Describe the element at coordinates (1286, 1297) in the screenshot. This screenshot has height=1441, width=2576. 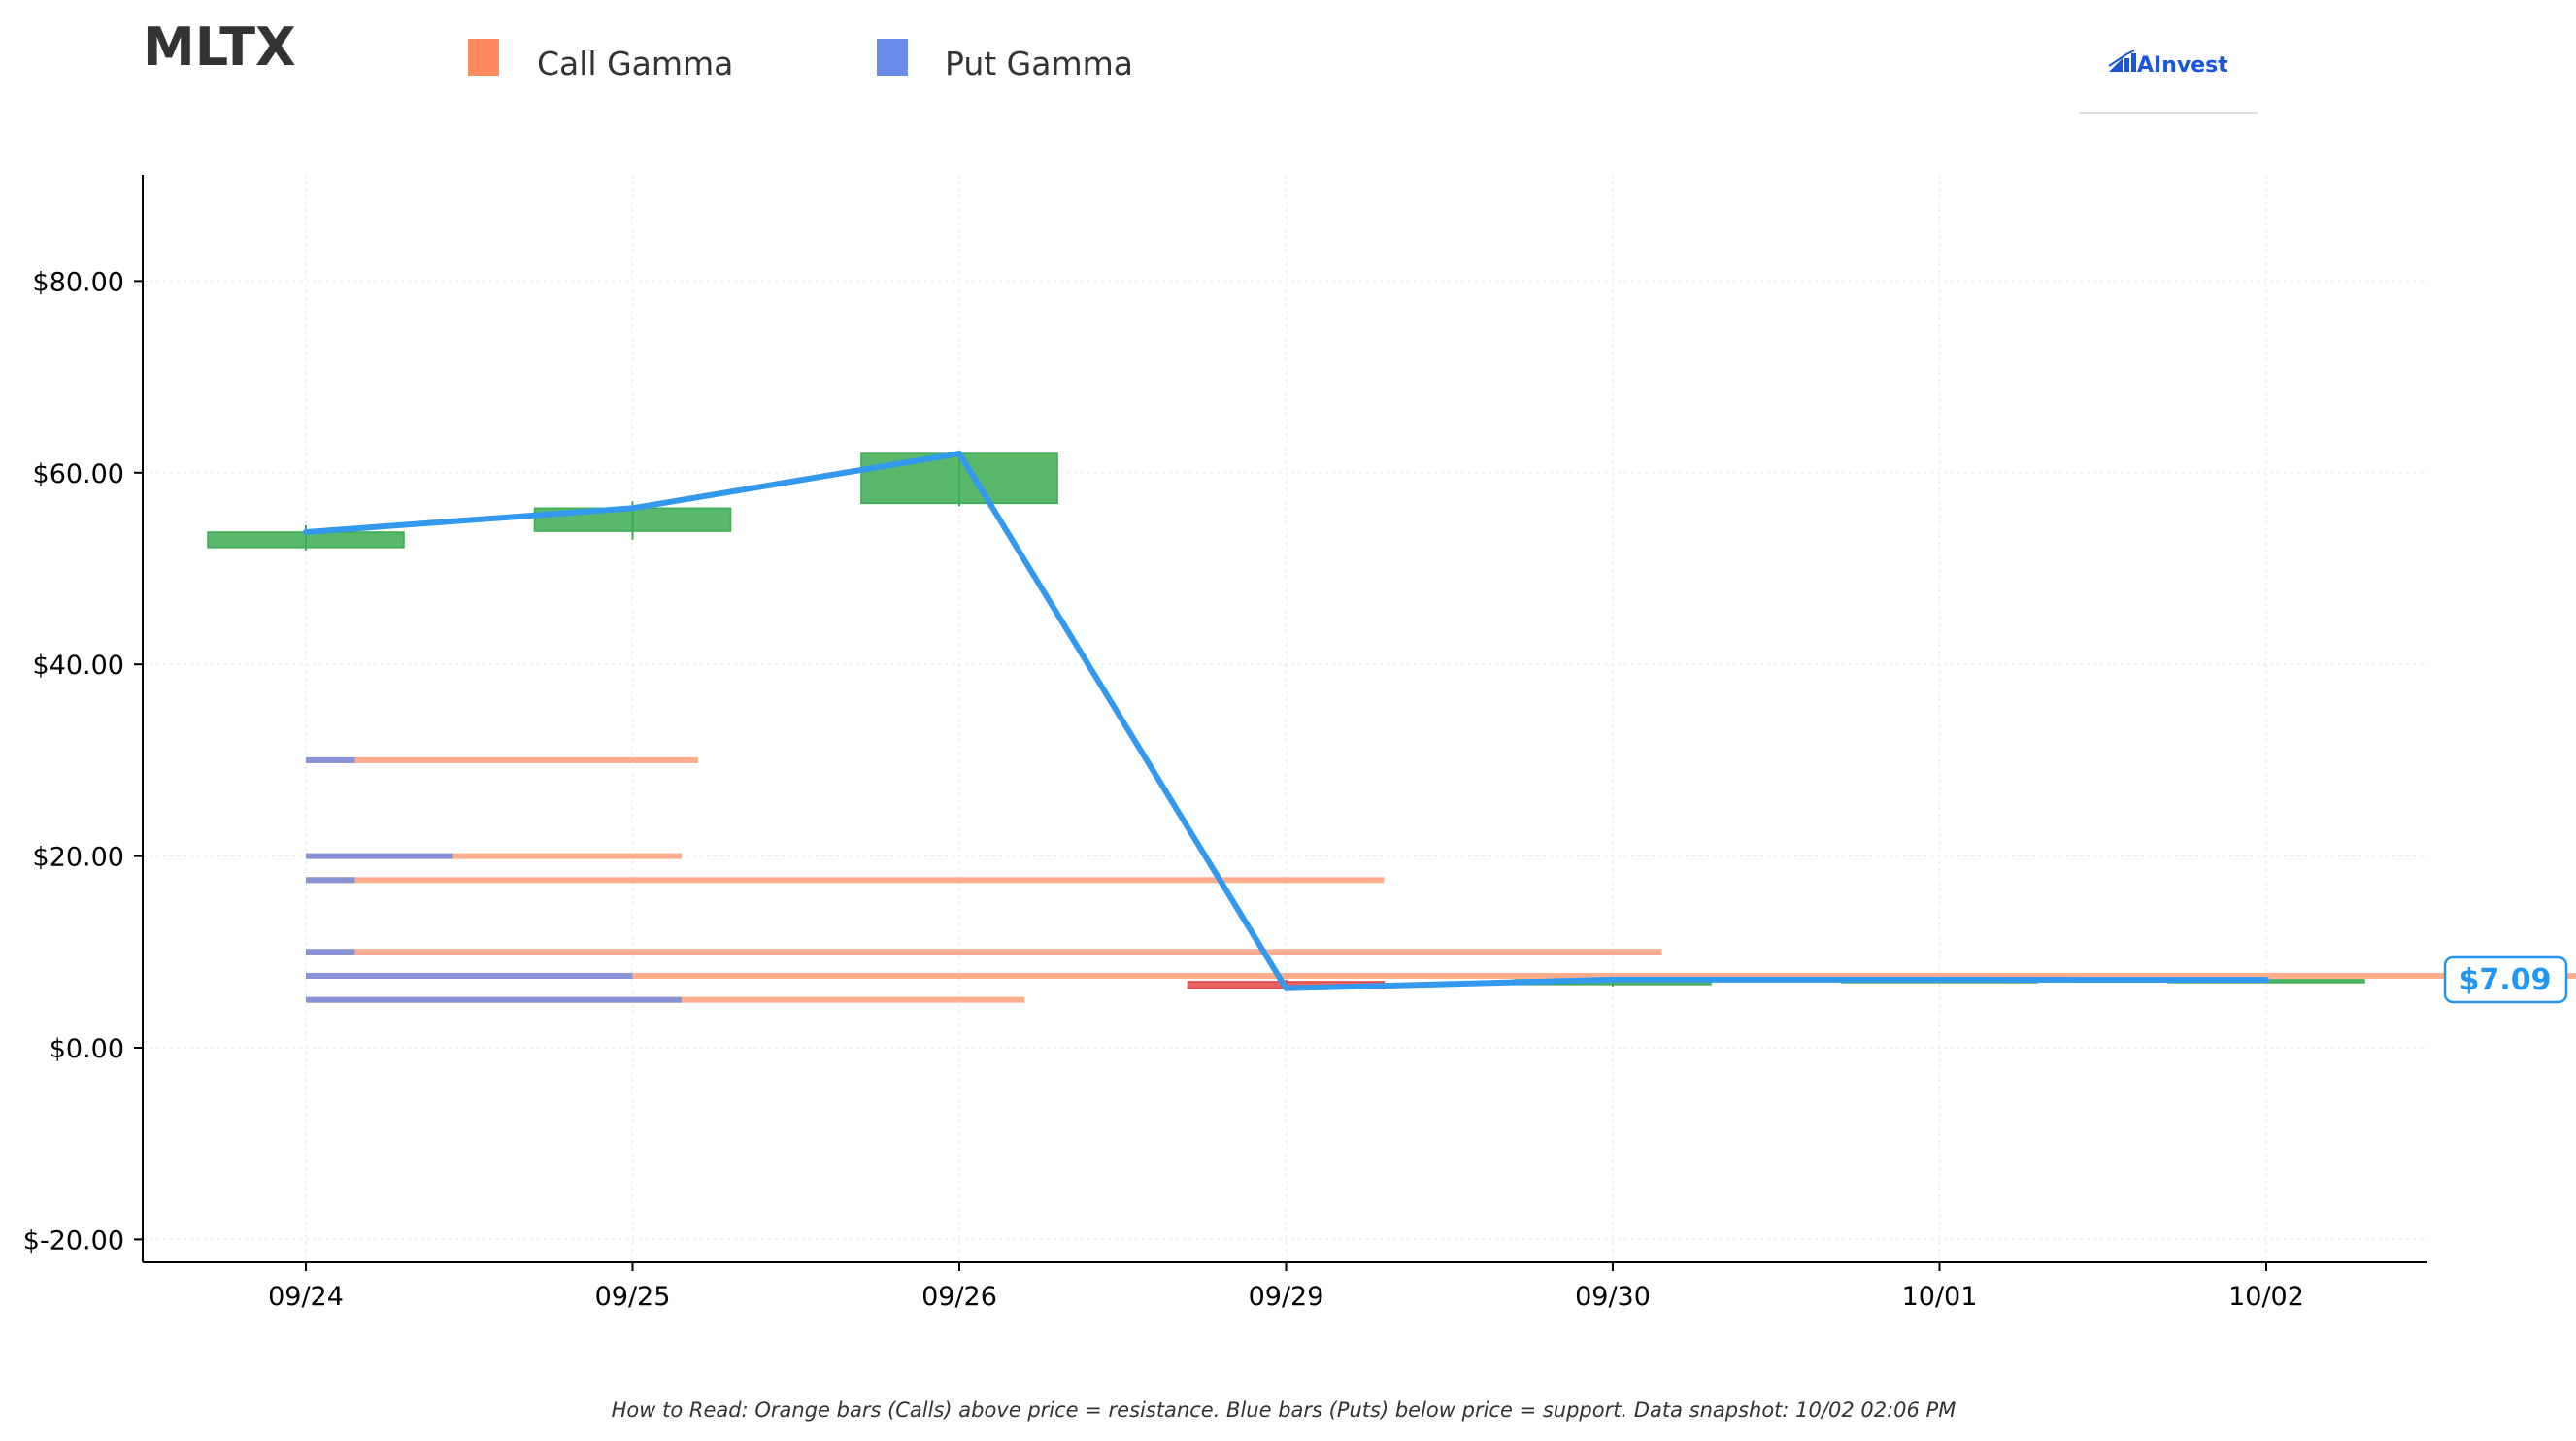
I see `x-tick-label-3: 09/29` at that location.